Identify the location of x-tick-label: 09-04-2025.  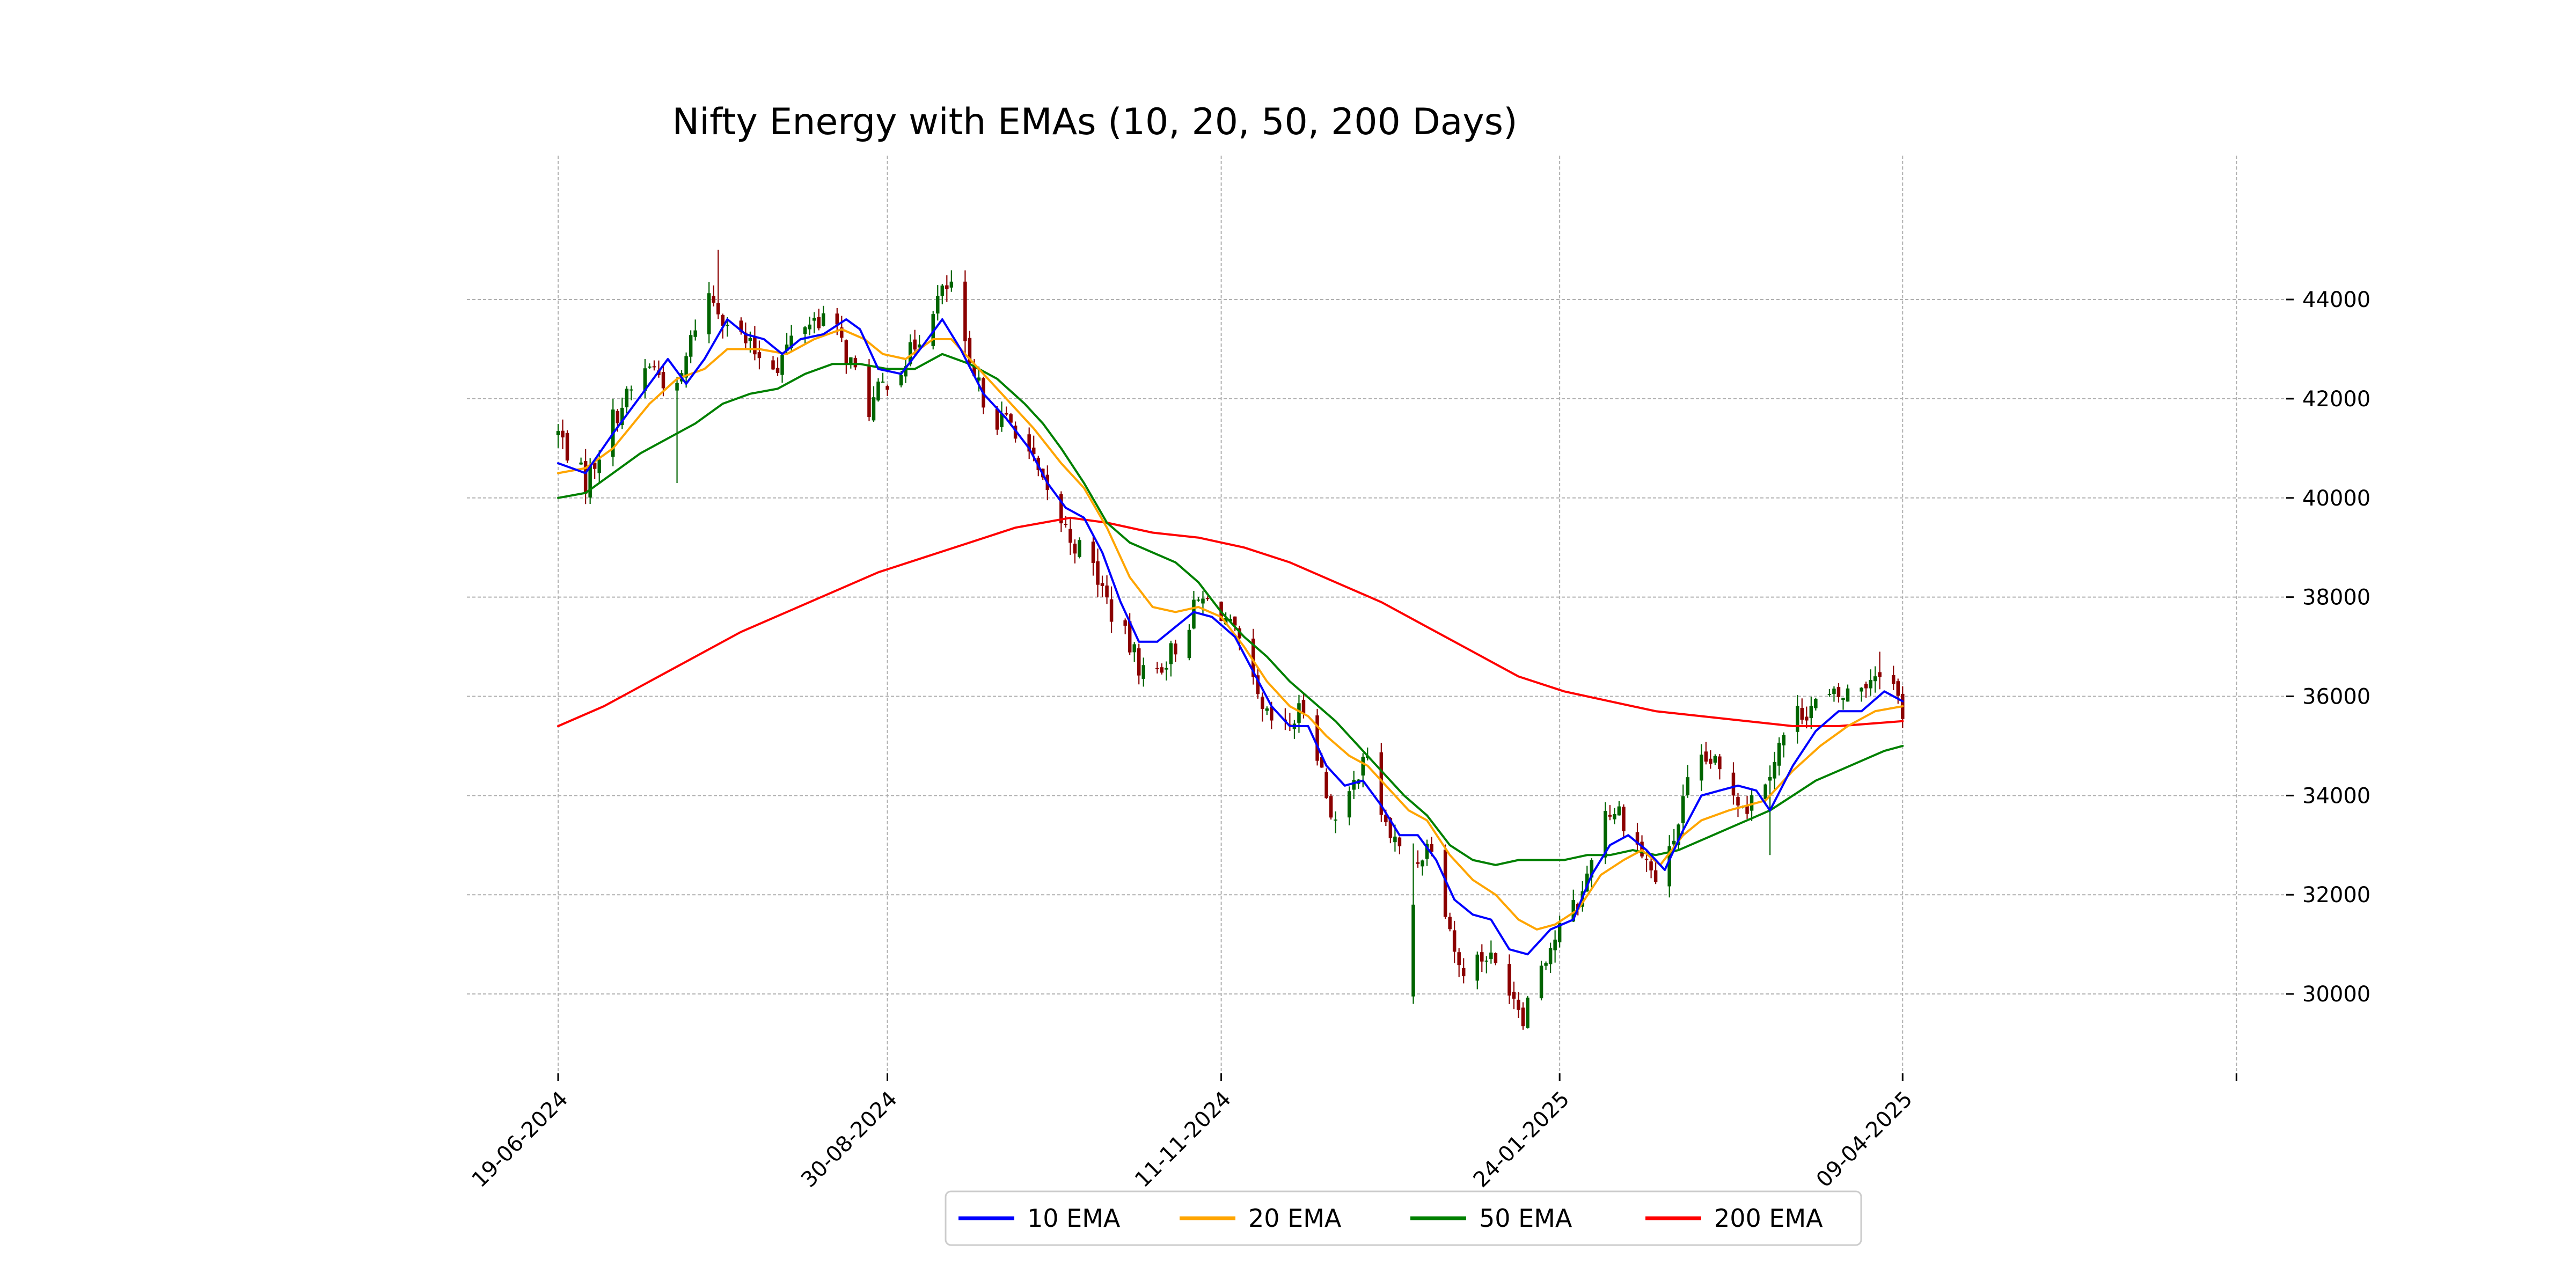
(1865, 1139).